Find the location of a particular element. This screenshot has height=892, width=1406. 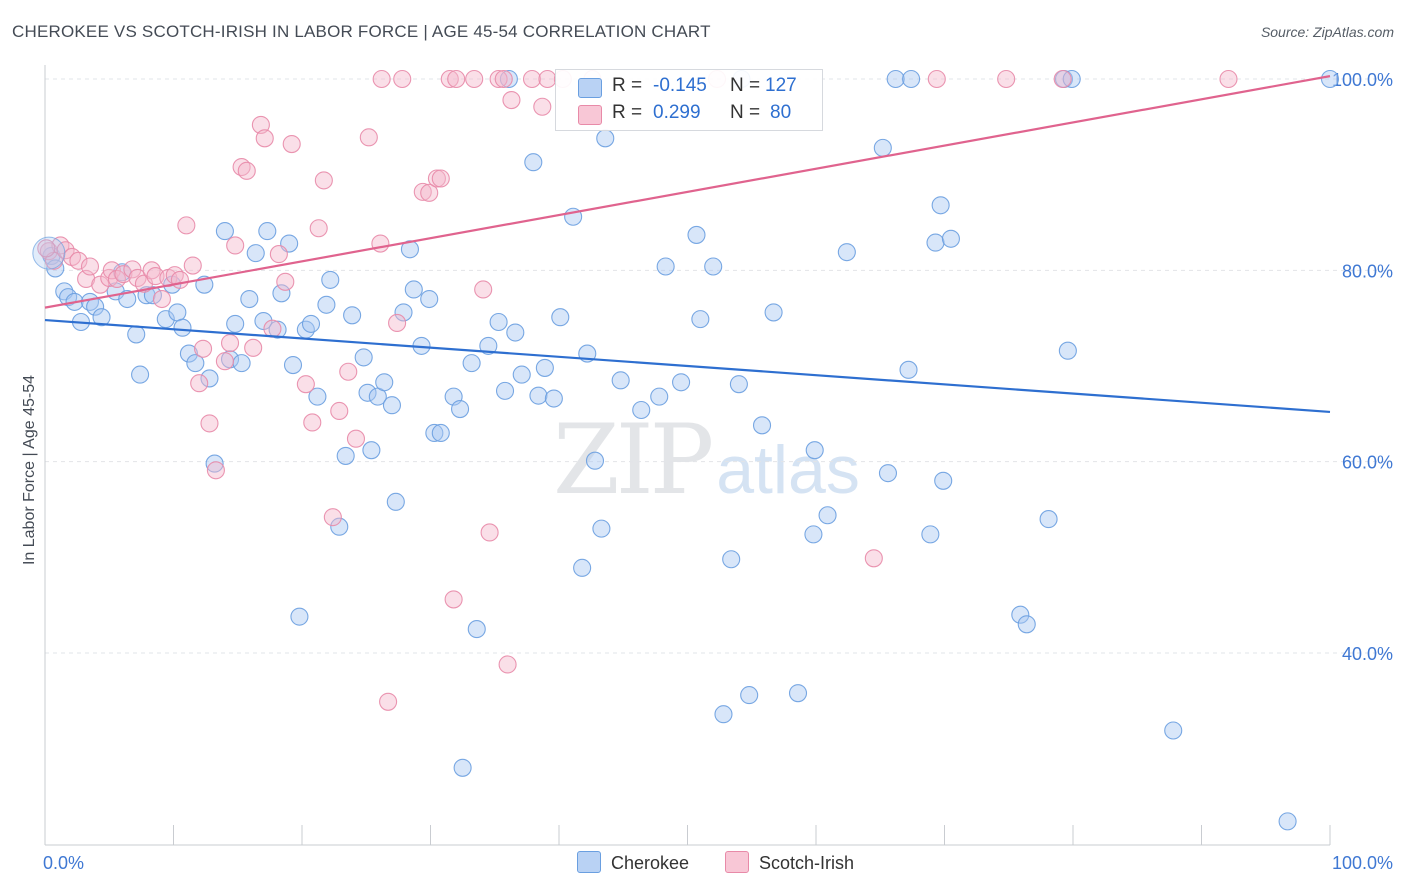

legend-r-value: 0.299 is located at coordinates (677, 112).